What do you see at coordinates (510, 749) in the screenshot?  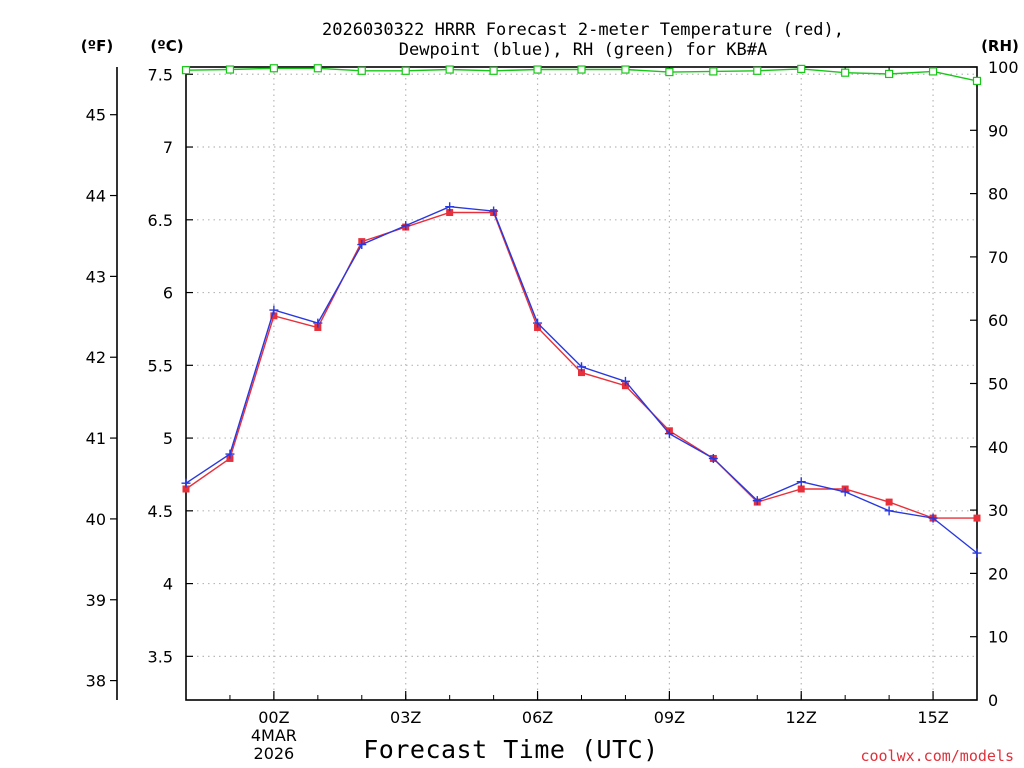 I see `x-axis-title: Forecast Time (UTC)` at bounding box center [510, 749].